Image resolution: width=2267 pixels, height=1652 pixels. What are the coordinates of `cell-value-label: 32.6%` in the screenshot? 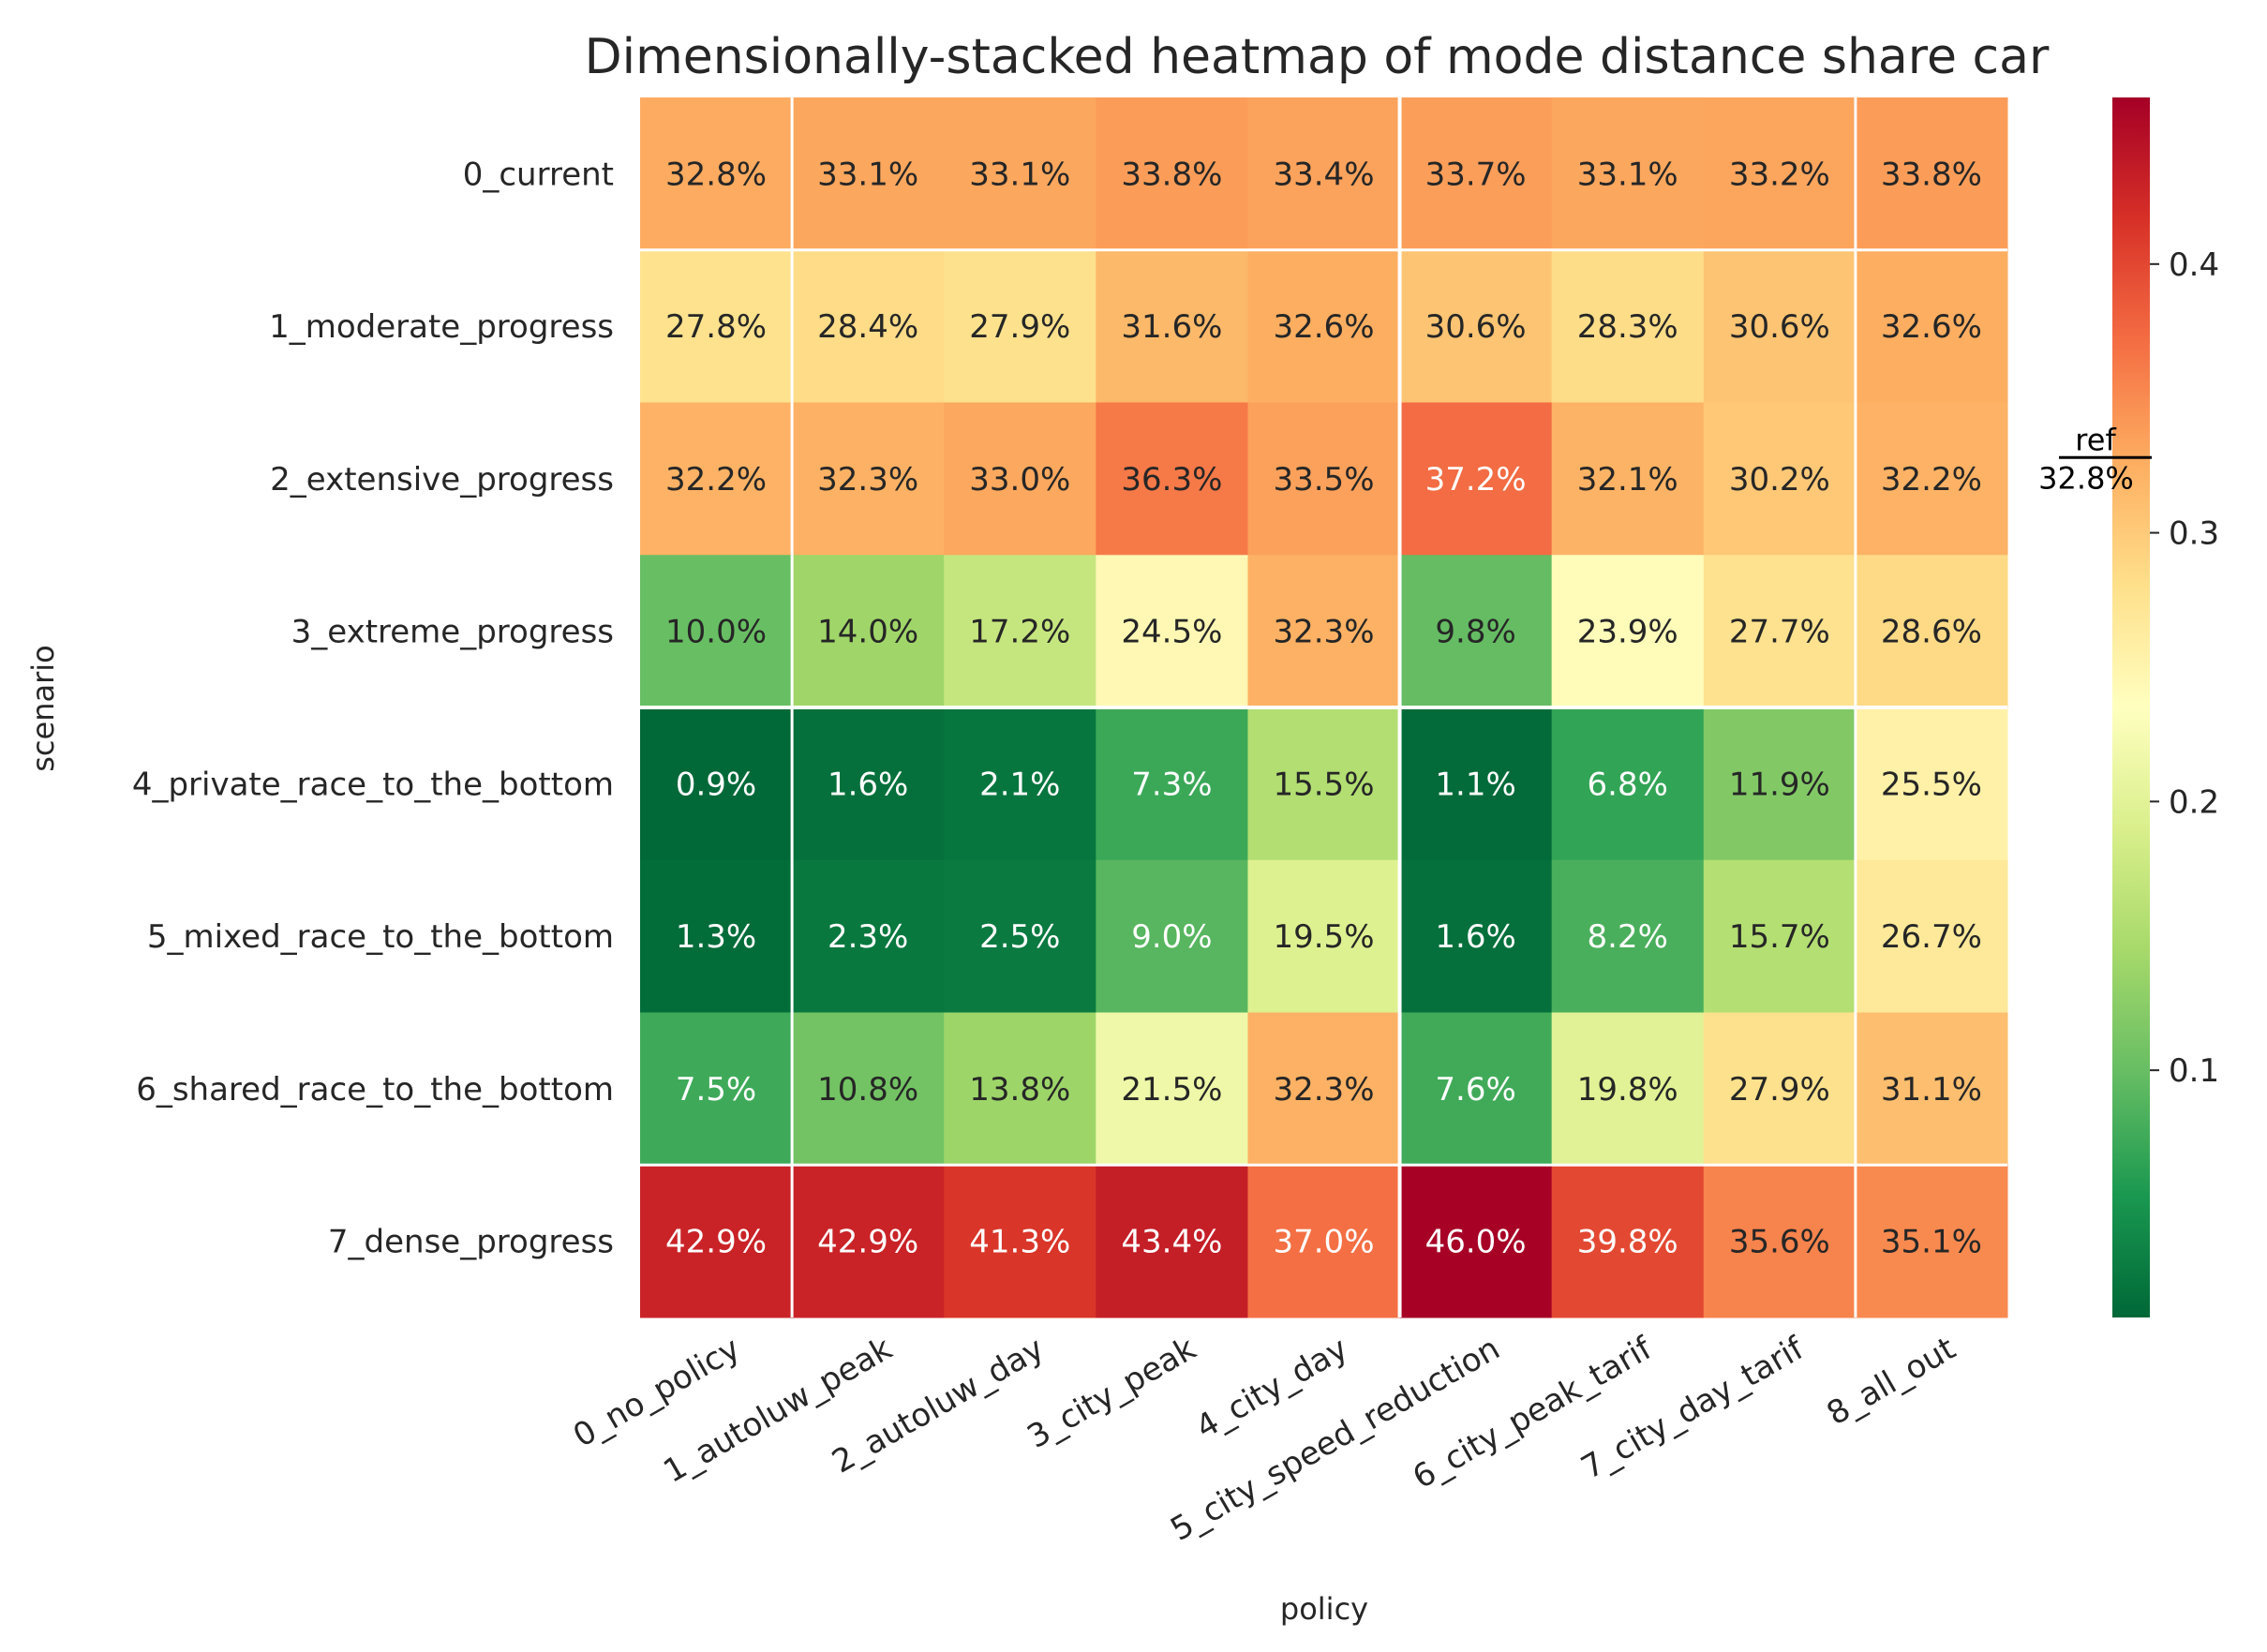 It's located at (1931, 327).